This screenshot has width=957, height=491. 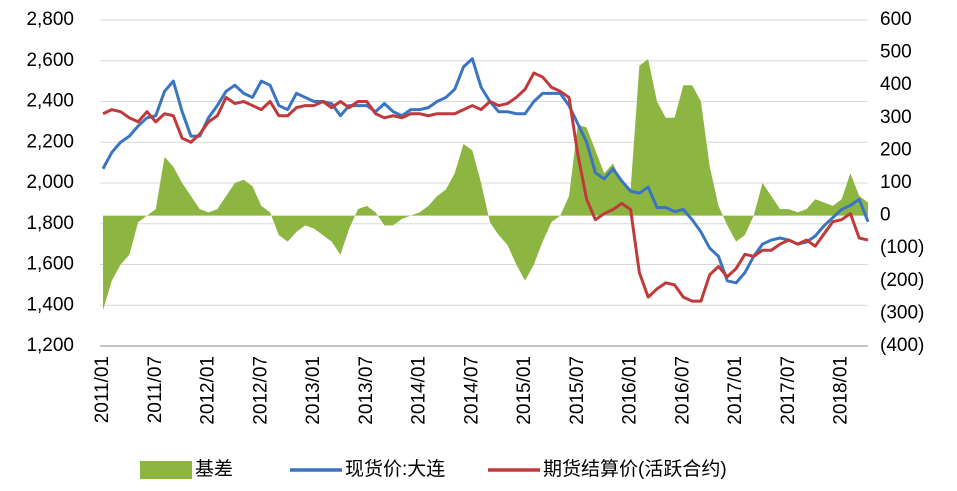 What do you see at coordinates (50, 223) in the screenshot?
I see `y-tick-label: 1,800` at bounding box center [50, 223].